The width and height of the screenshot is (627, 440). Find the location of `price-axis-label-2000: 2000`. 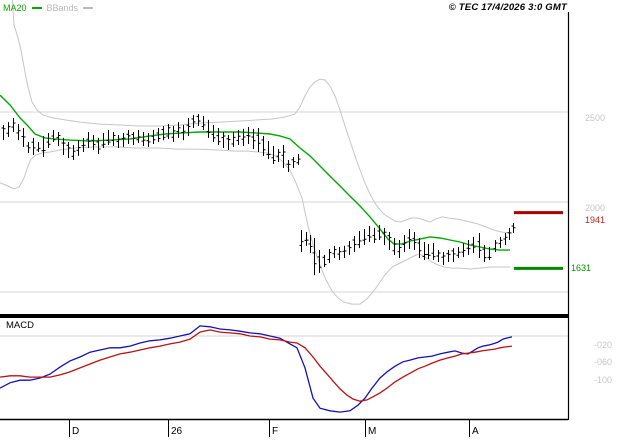

price-axis-label-2000: 2000 is located at coordinates (595, 208).